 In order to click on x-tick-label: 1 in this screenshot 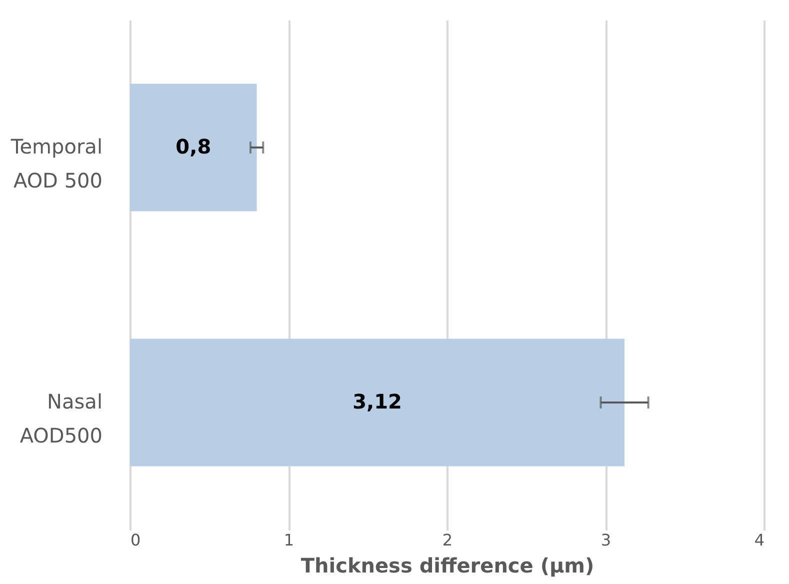, I will do `click(289, 540)`.